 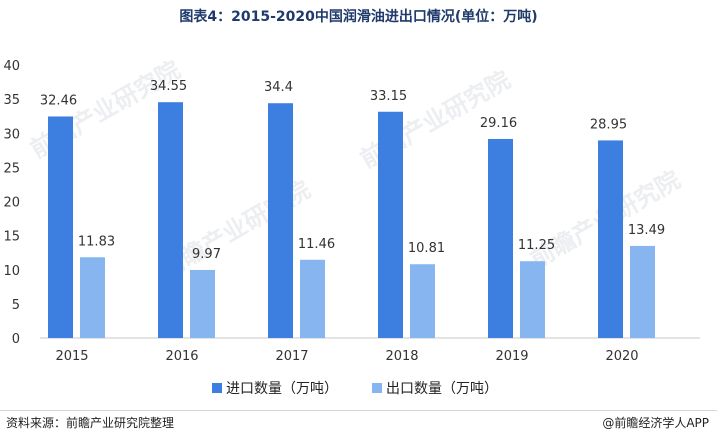 I want to click on import-value-label: 34.55, so click(x=168, y=86).